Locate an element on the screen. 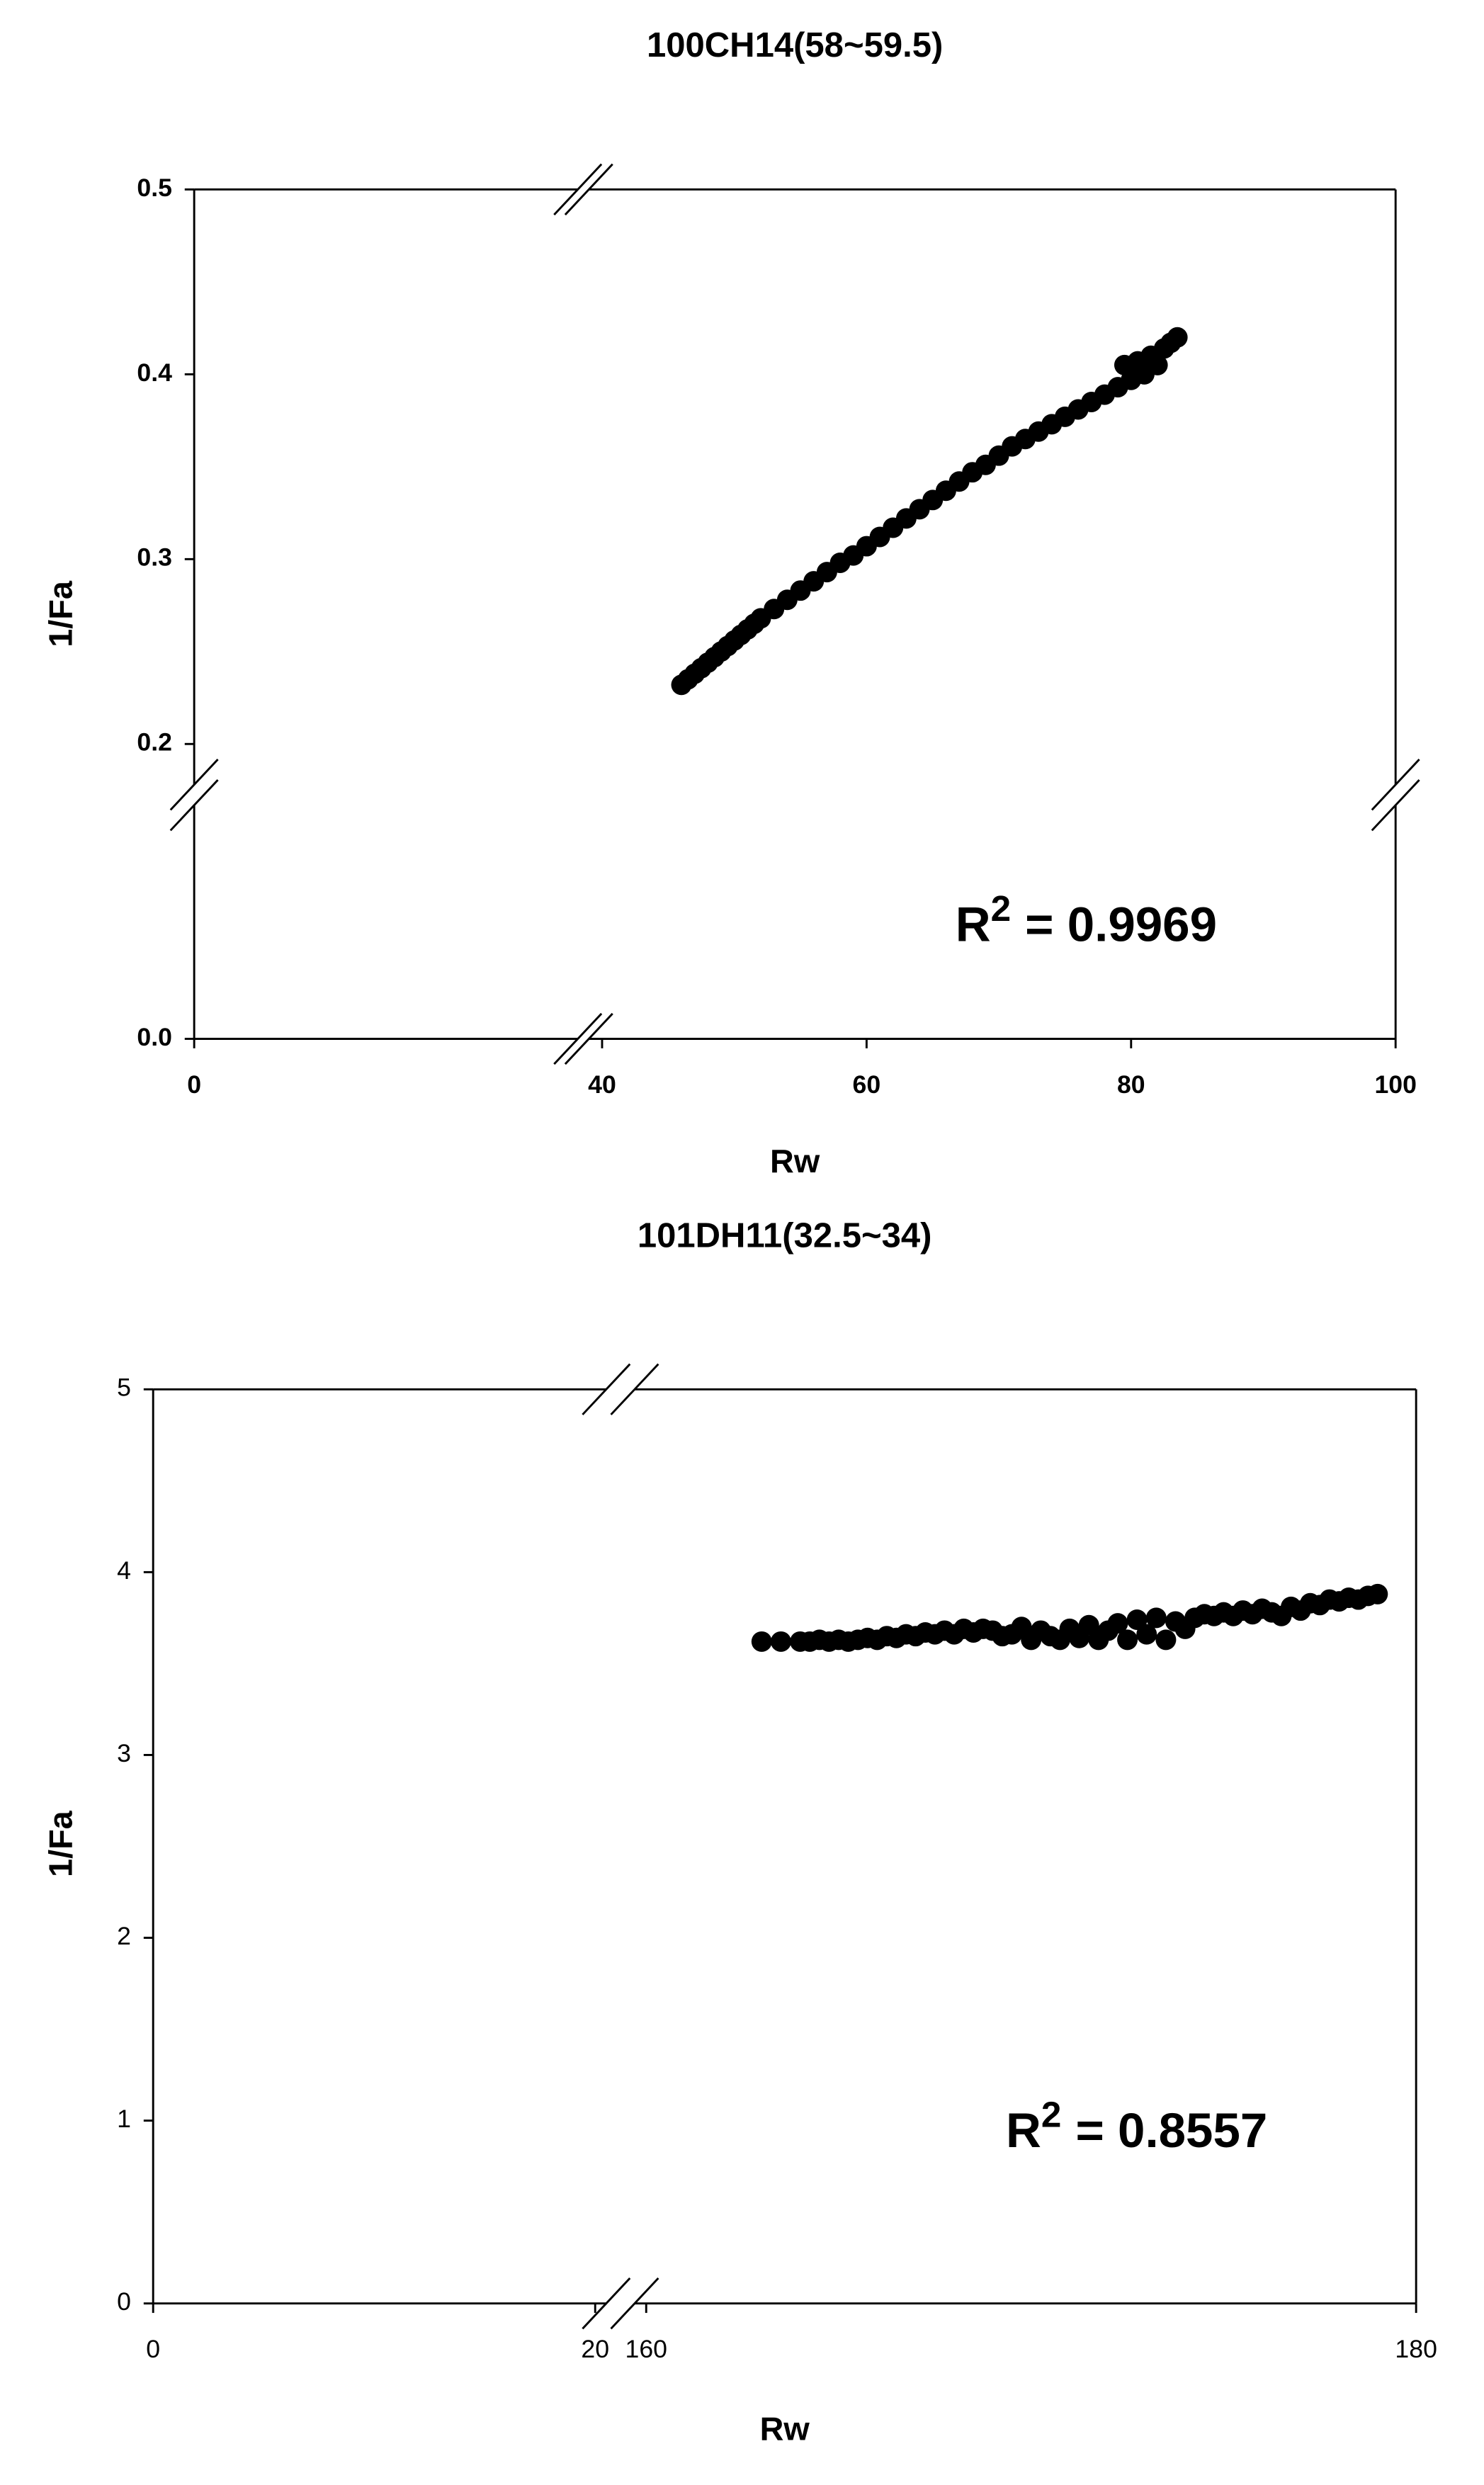 The image size is (1484, 2485). x-tick-label: 180 is located at coordinates (1416, 2349).